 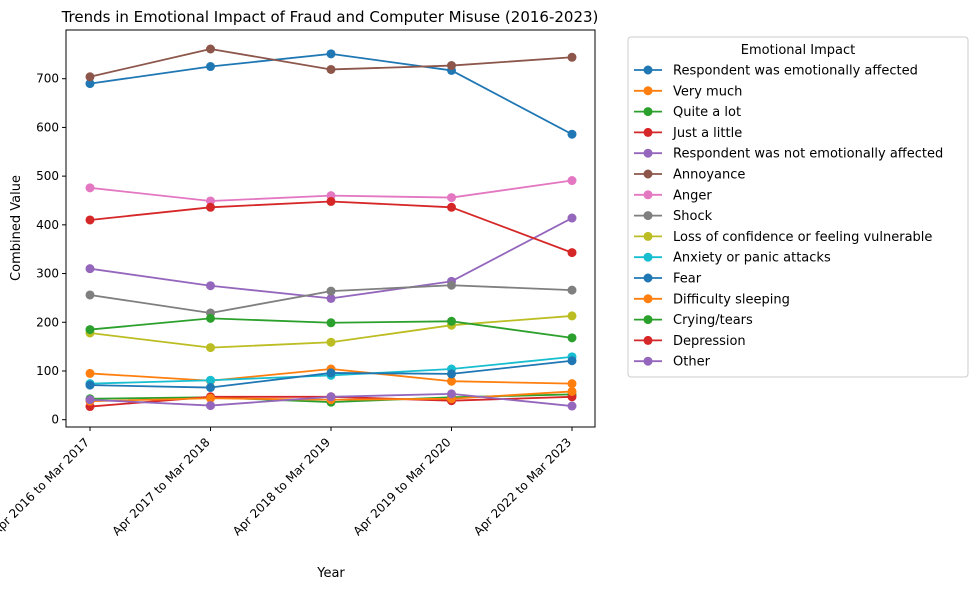 What do you see at coordinates (668, 279) in the screenshot?
I see `legend-item: Fear` at bounding box center [668, 279].